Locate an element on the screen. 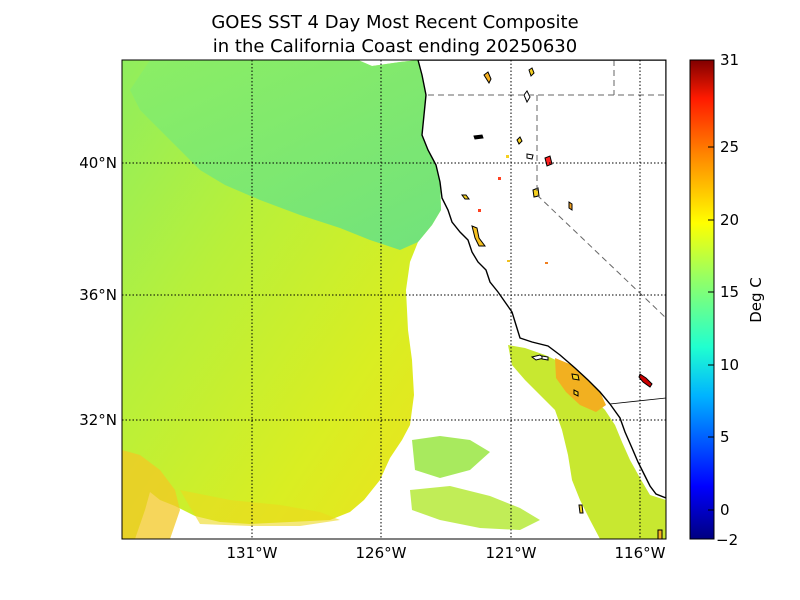  colorbar-ticks is located at coordinates (711, 299).